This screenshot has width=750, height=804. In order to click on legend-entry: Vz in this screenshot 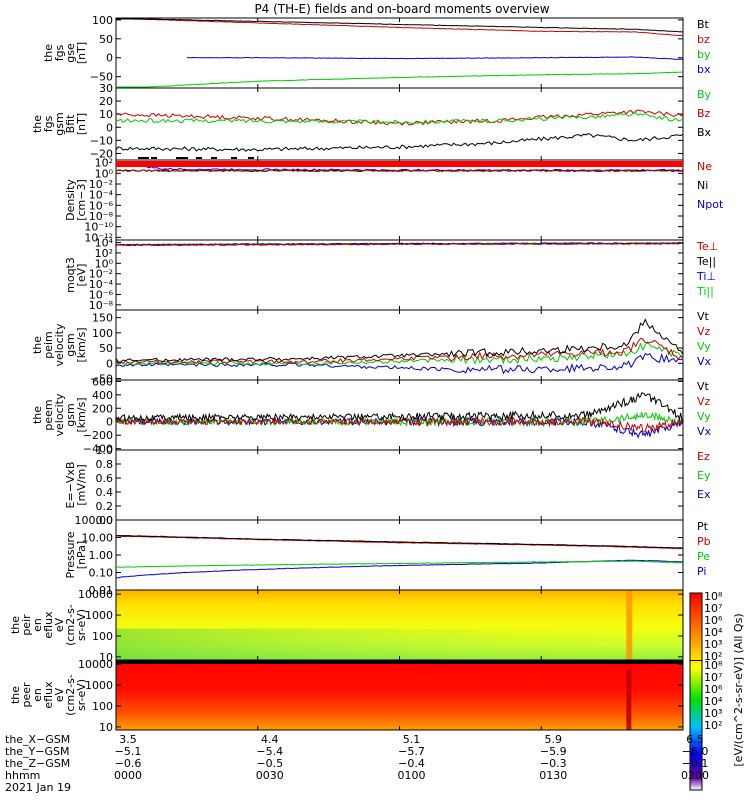, I will do `click(704, 331)`.